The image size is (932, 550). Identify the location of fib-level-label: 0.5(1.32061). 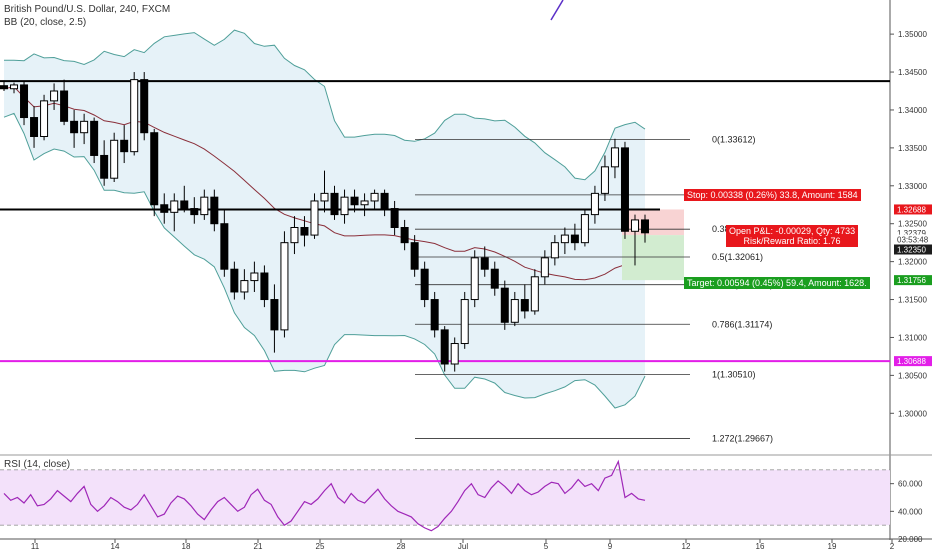
(737, 257).